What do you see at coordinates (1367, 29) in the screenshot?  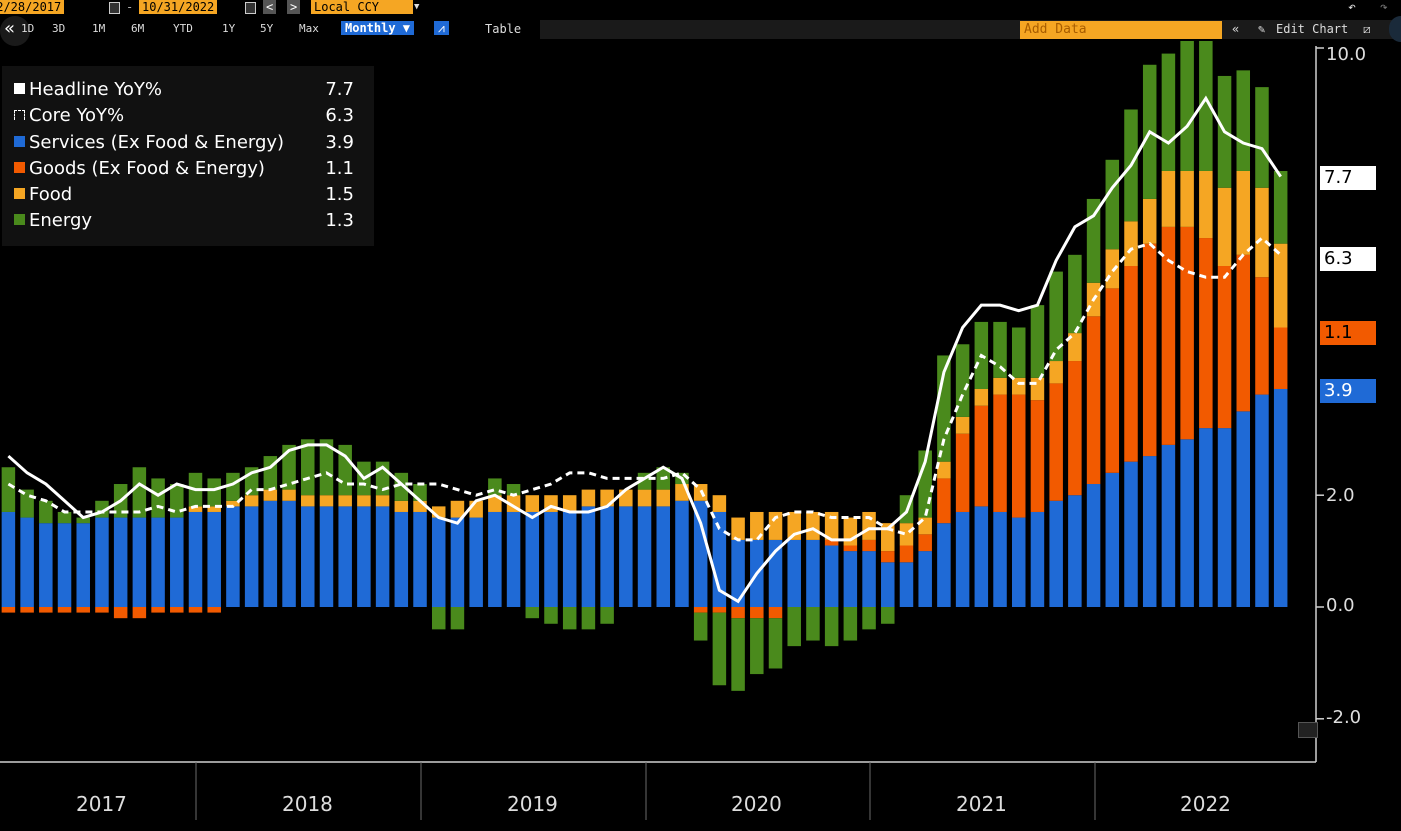 I see `chart-settings-icon: ⧄` at bounding box center [1367, 29].